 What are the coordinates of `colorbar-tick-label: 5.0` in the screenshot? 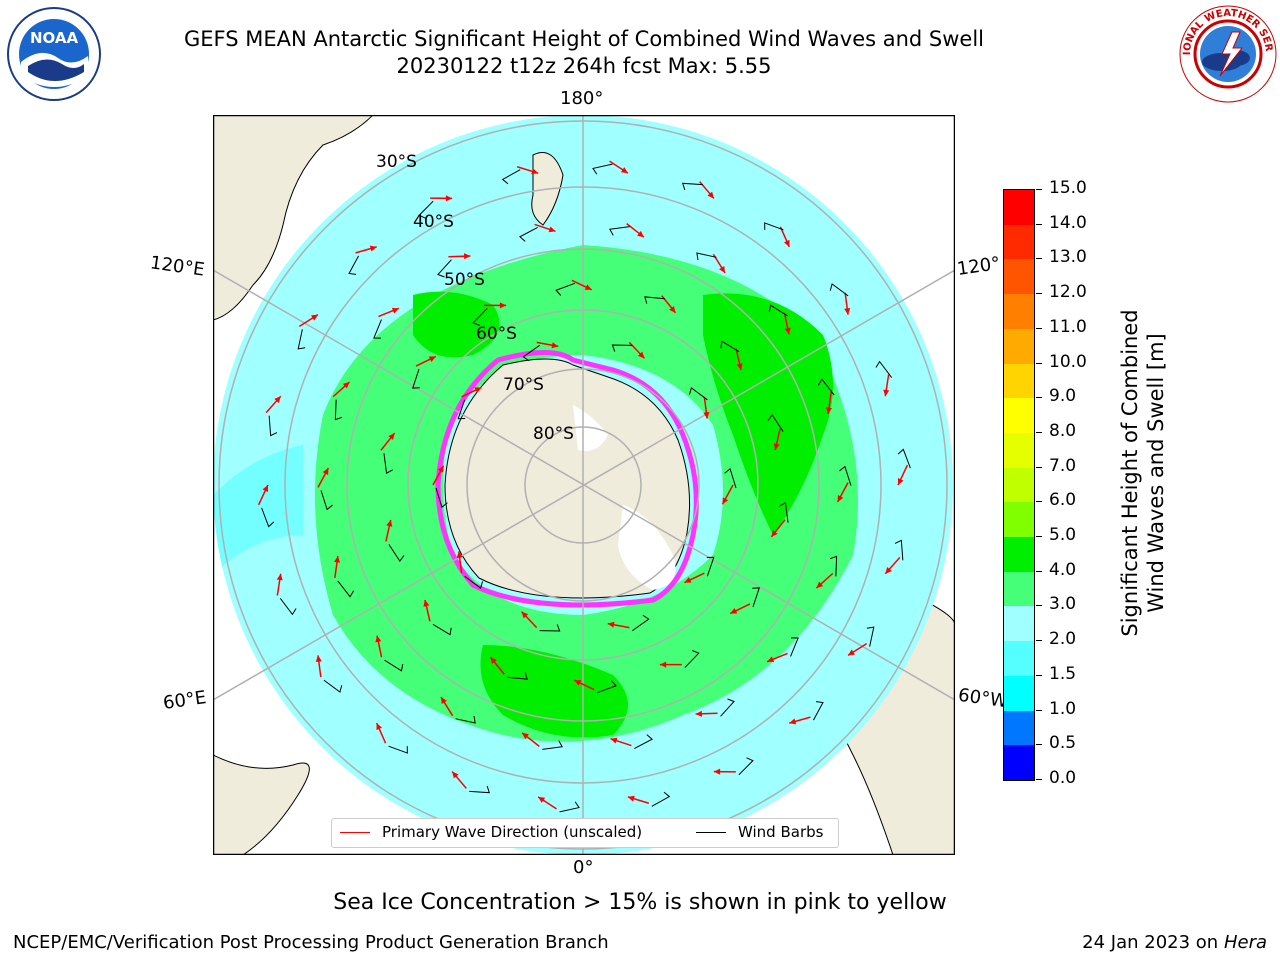 It's located at (1063, 535).